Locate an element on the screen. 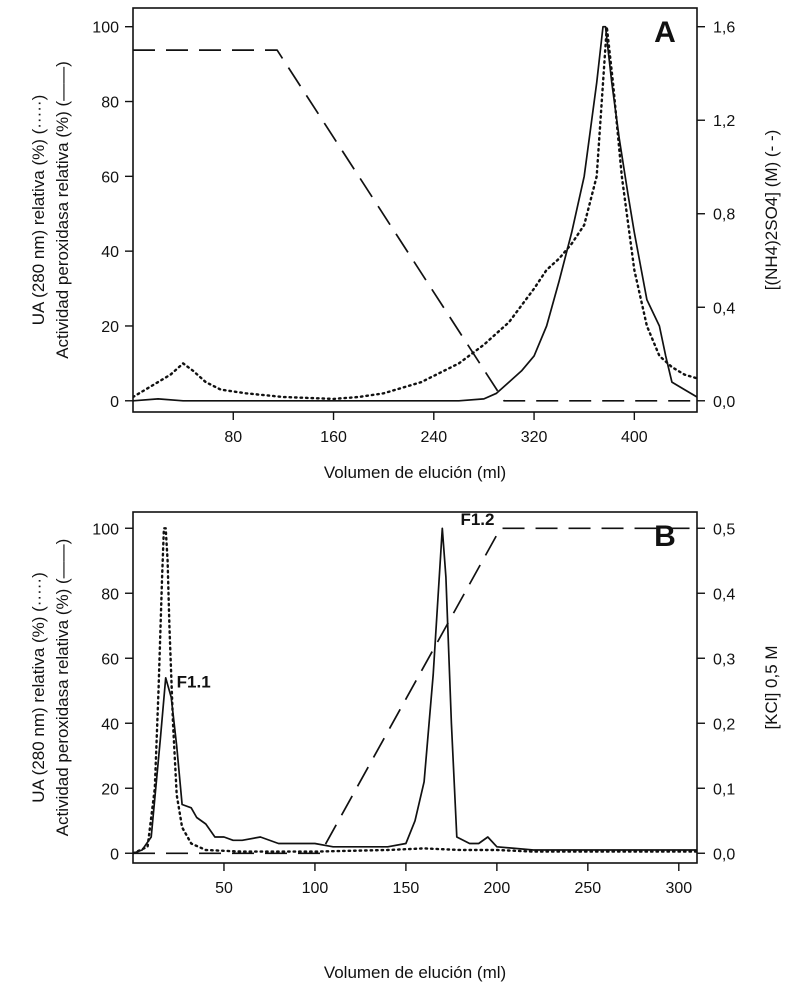 The width and height of the screenshot is (786, 996). y2-tick-label: 0,3 is located at coordinates (724, 659).